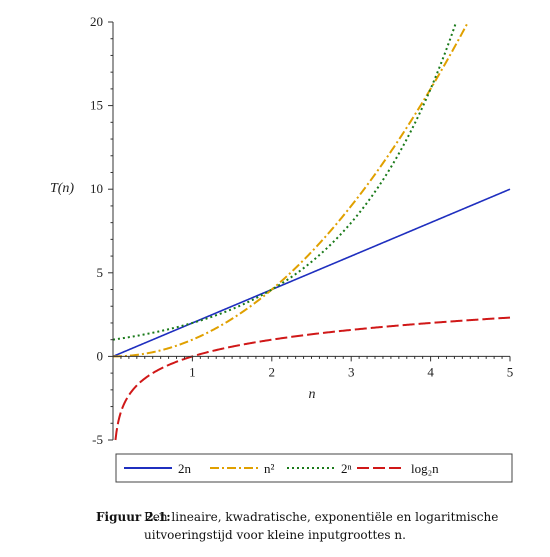 The height and width of the screenshot is (557, 550). What do you see at coordinates (425, 468) in the screenshot?
I see `legend-label-4: log₂n` at bounding box center [425, 468].